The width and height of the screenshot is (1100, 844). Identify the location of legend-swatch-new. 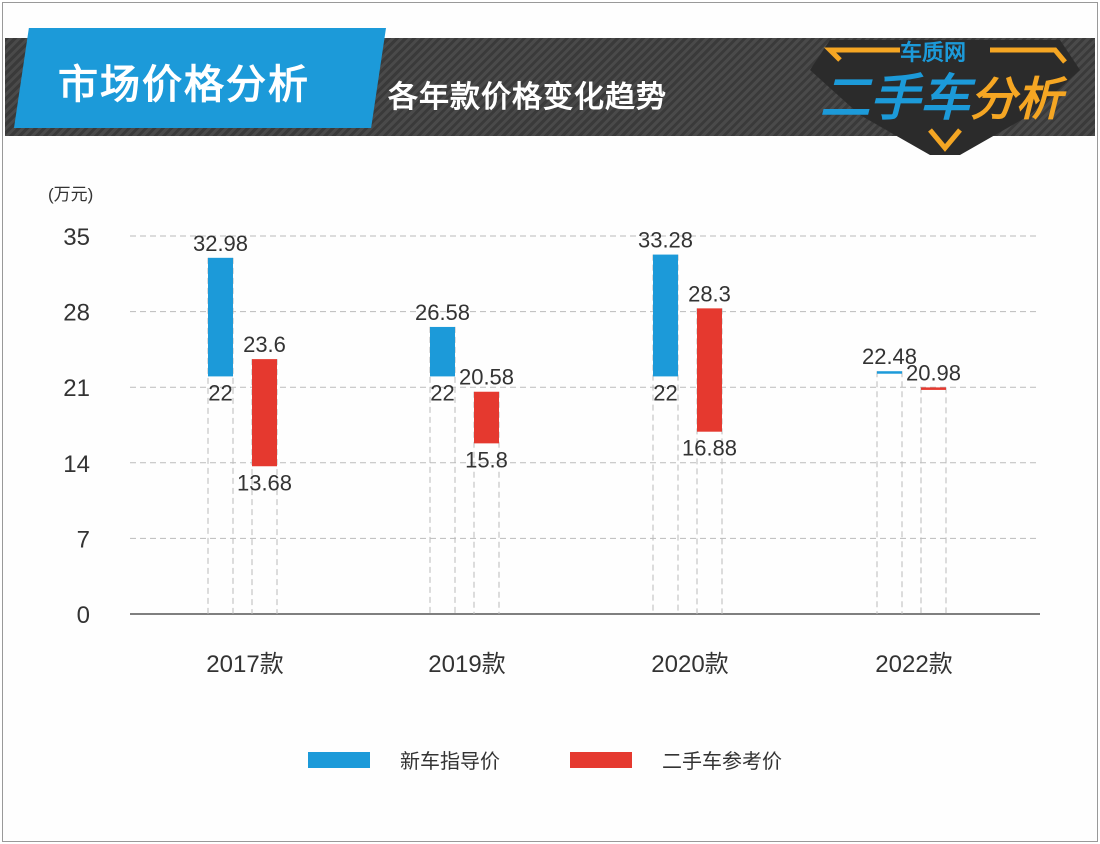
(339, 759).